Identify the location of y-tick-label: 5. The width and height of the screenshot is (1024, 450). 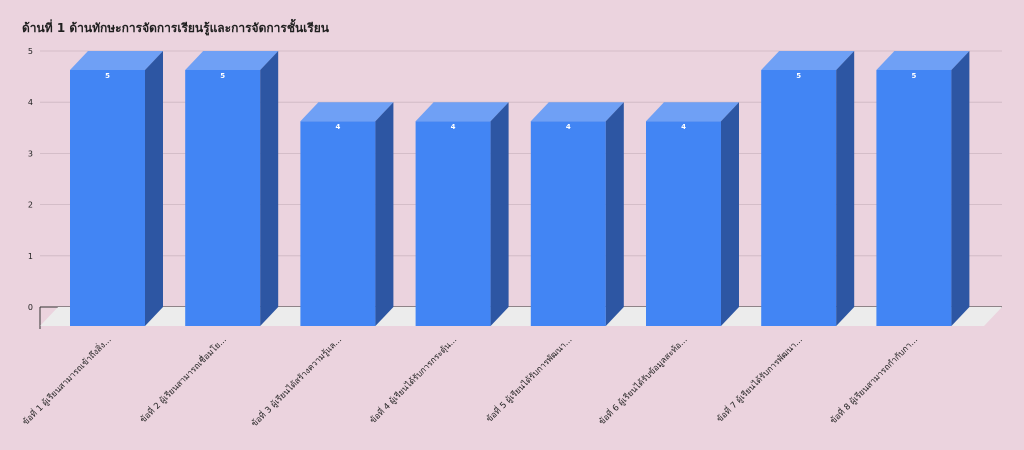
(30, 51).